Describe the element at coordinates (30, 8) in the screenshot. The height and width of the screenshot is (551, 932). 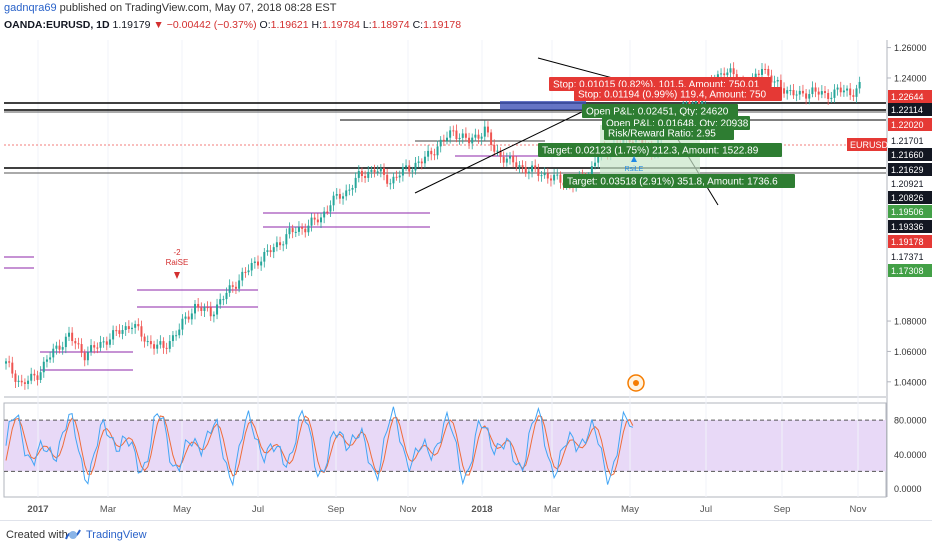
I see `author-name: gadnqra69` at that location.